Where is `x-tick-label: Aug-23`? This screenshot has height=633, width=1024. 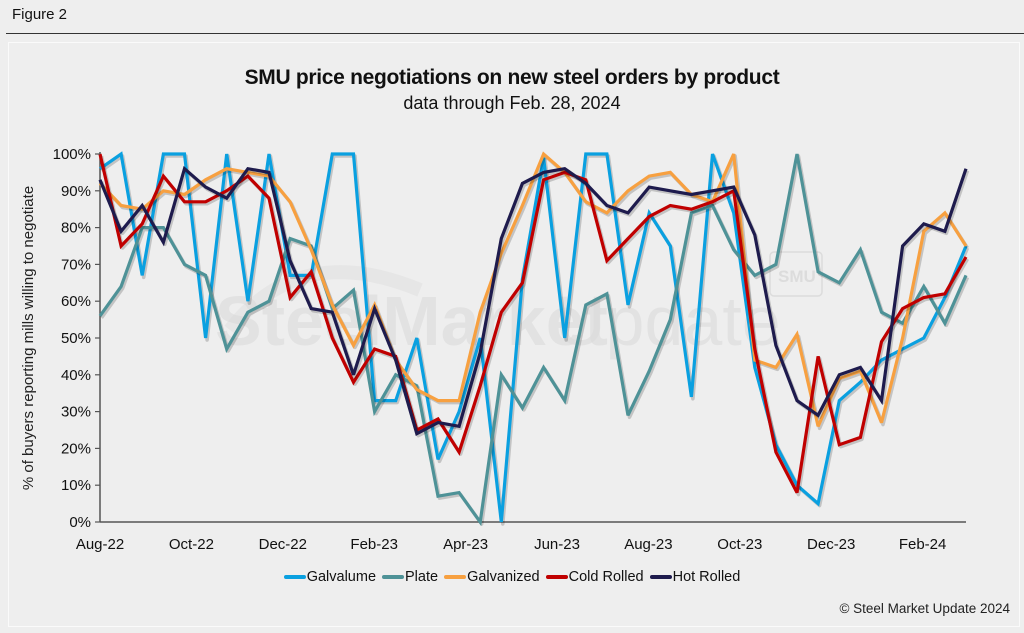 x-tick-label: Aug-23 is located at coordinates (648, 544).